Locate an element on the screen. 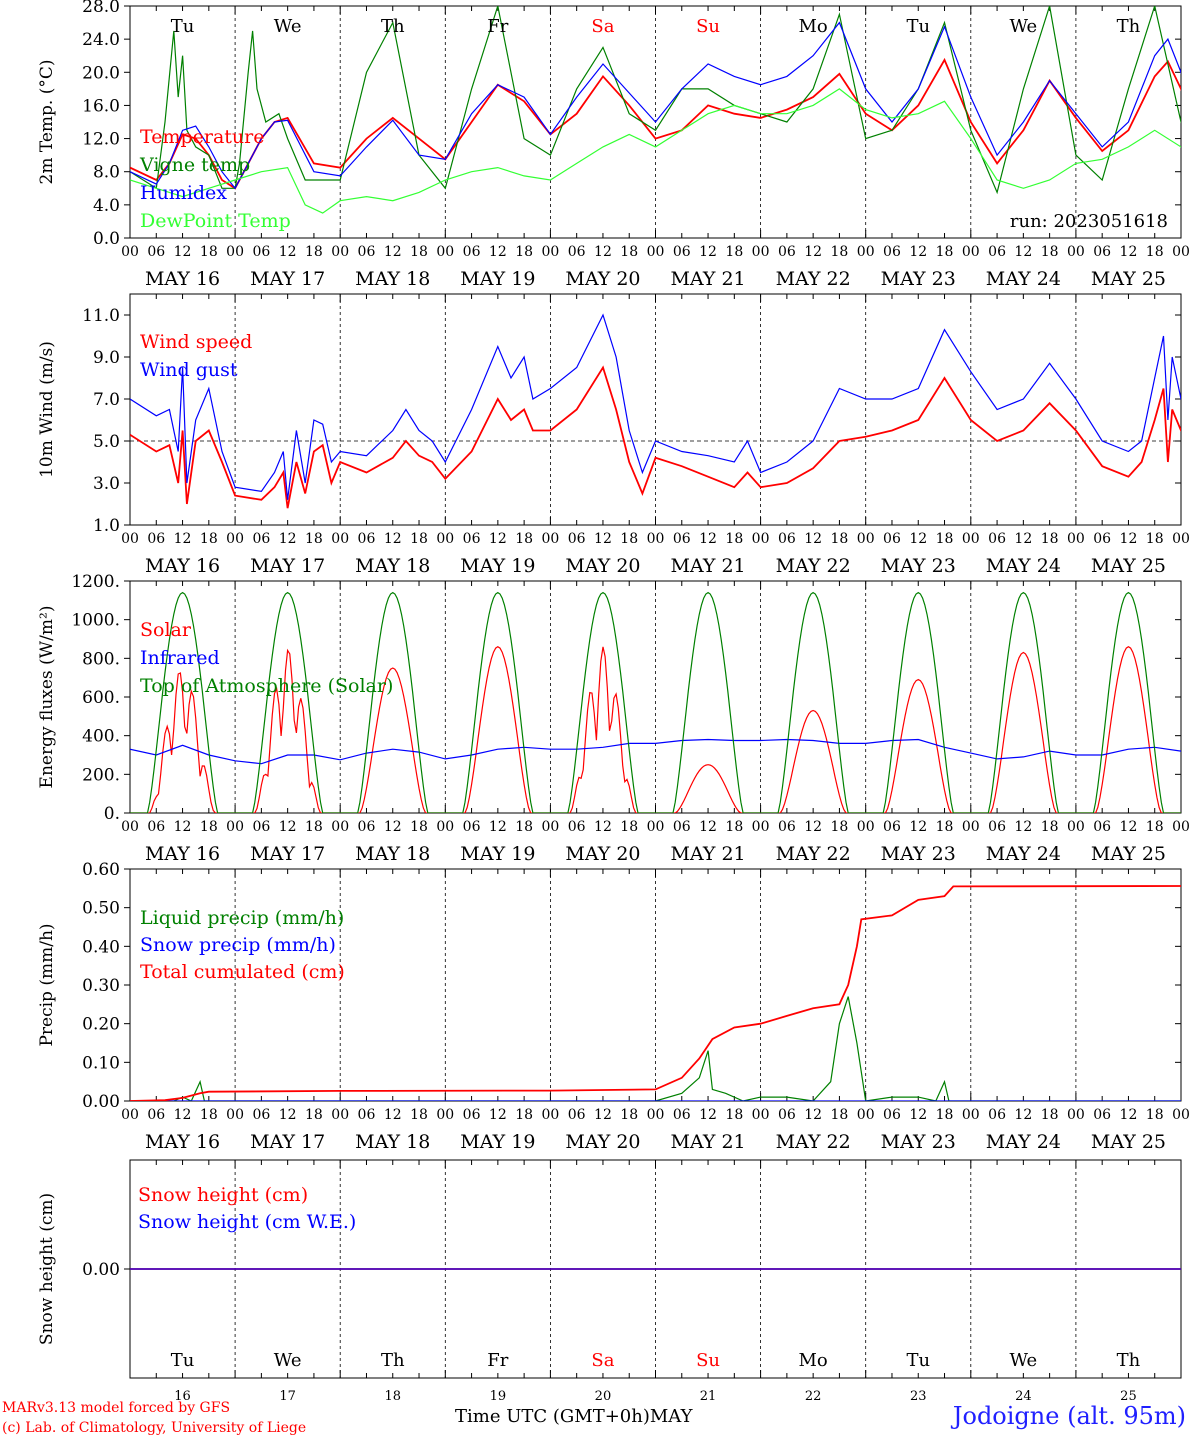 The height and width of the screenshot is (1440, 1194). wind-legend-0: Wind speed is located at coordinates (196, 342).